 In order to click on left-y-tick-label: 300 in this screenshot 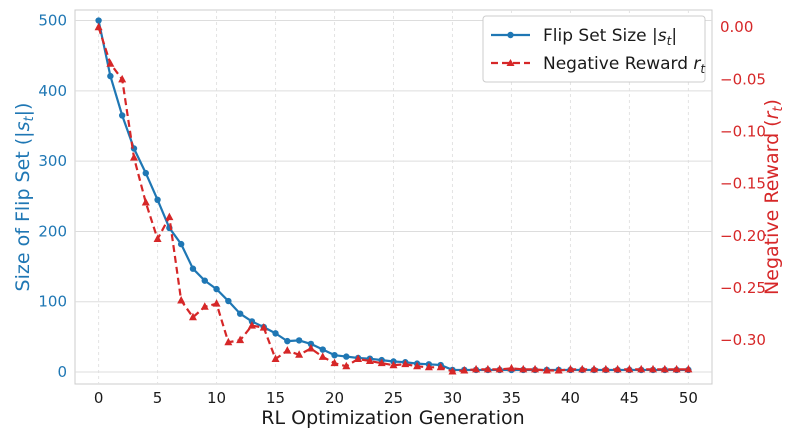, I will do `click(52, 161)`.